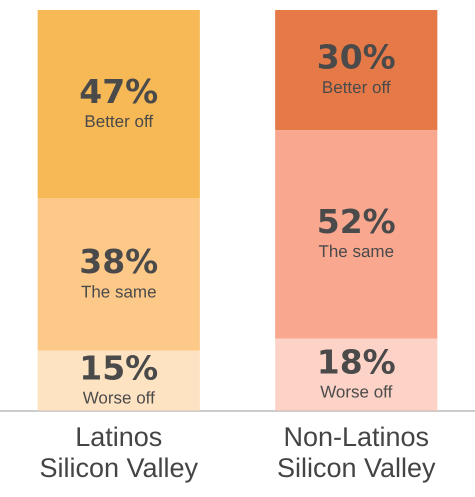 Image resolution: width=475 pixels, height=497 pixels. Describe the element at coordinates (118, 368) in the screenshot. I see `data-label: 15%` at that location.